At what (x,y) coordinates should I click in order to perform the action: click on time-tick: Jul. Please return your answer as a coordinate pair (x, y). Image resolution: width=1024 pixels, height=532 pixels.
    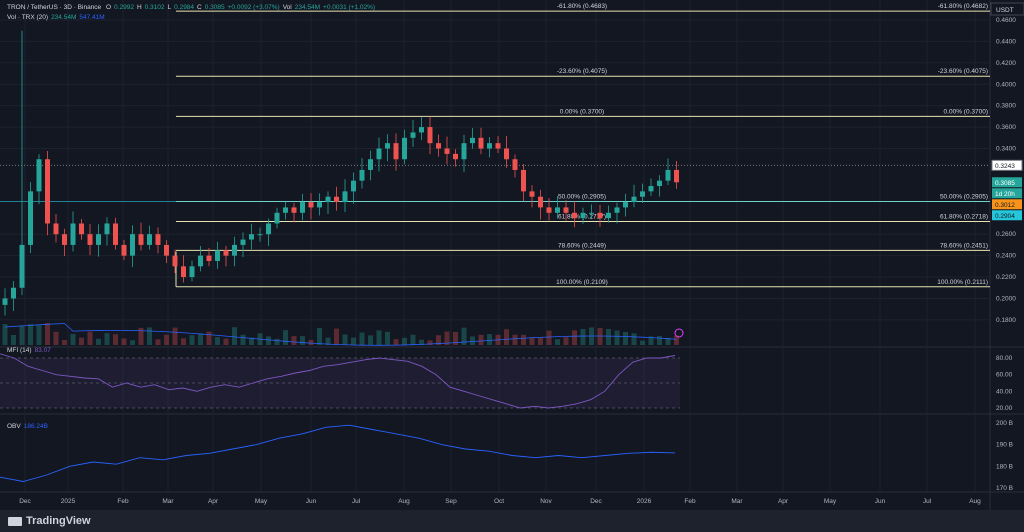
    Looking at the image, I should click on (356, 501).